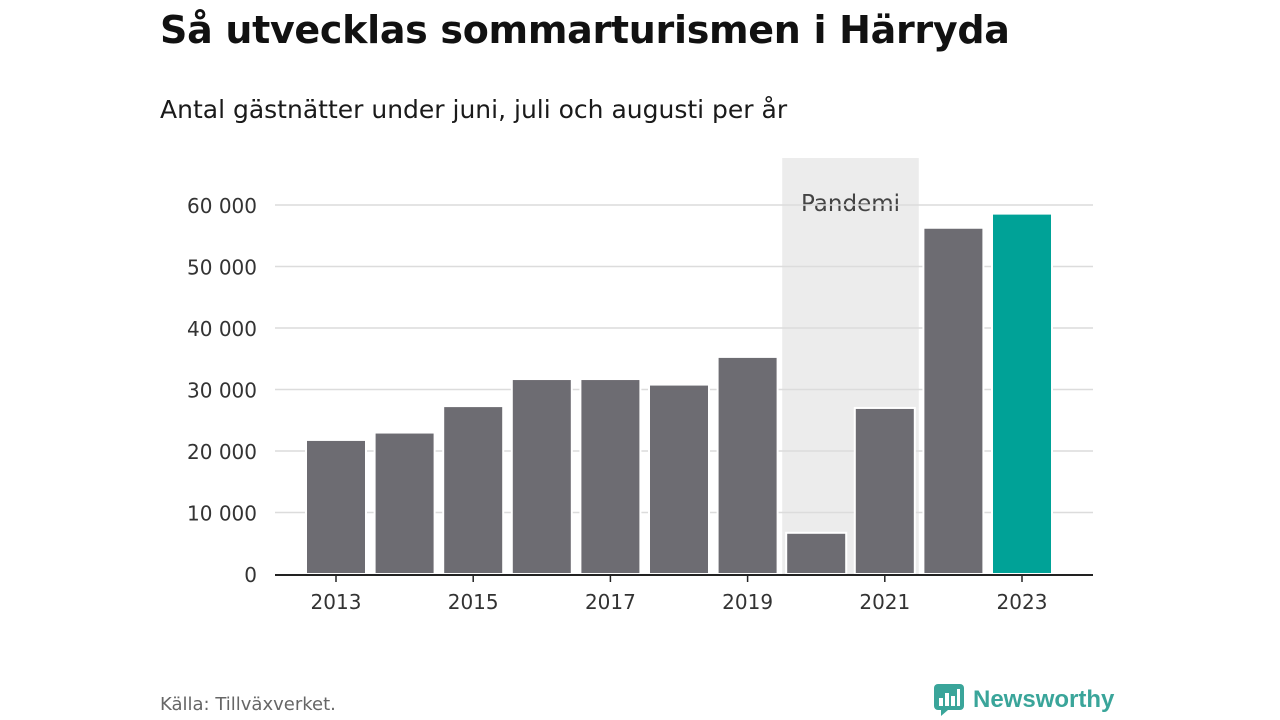 The height and width of the screenshot is (720, 1280). I want to click on y-tick-label: 40 000, so click(222, 329).